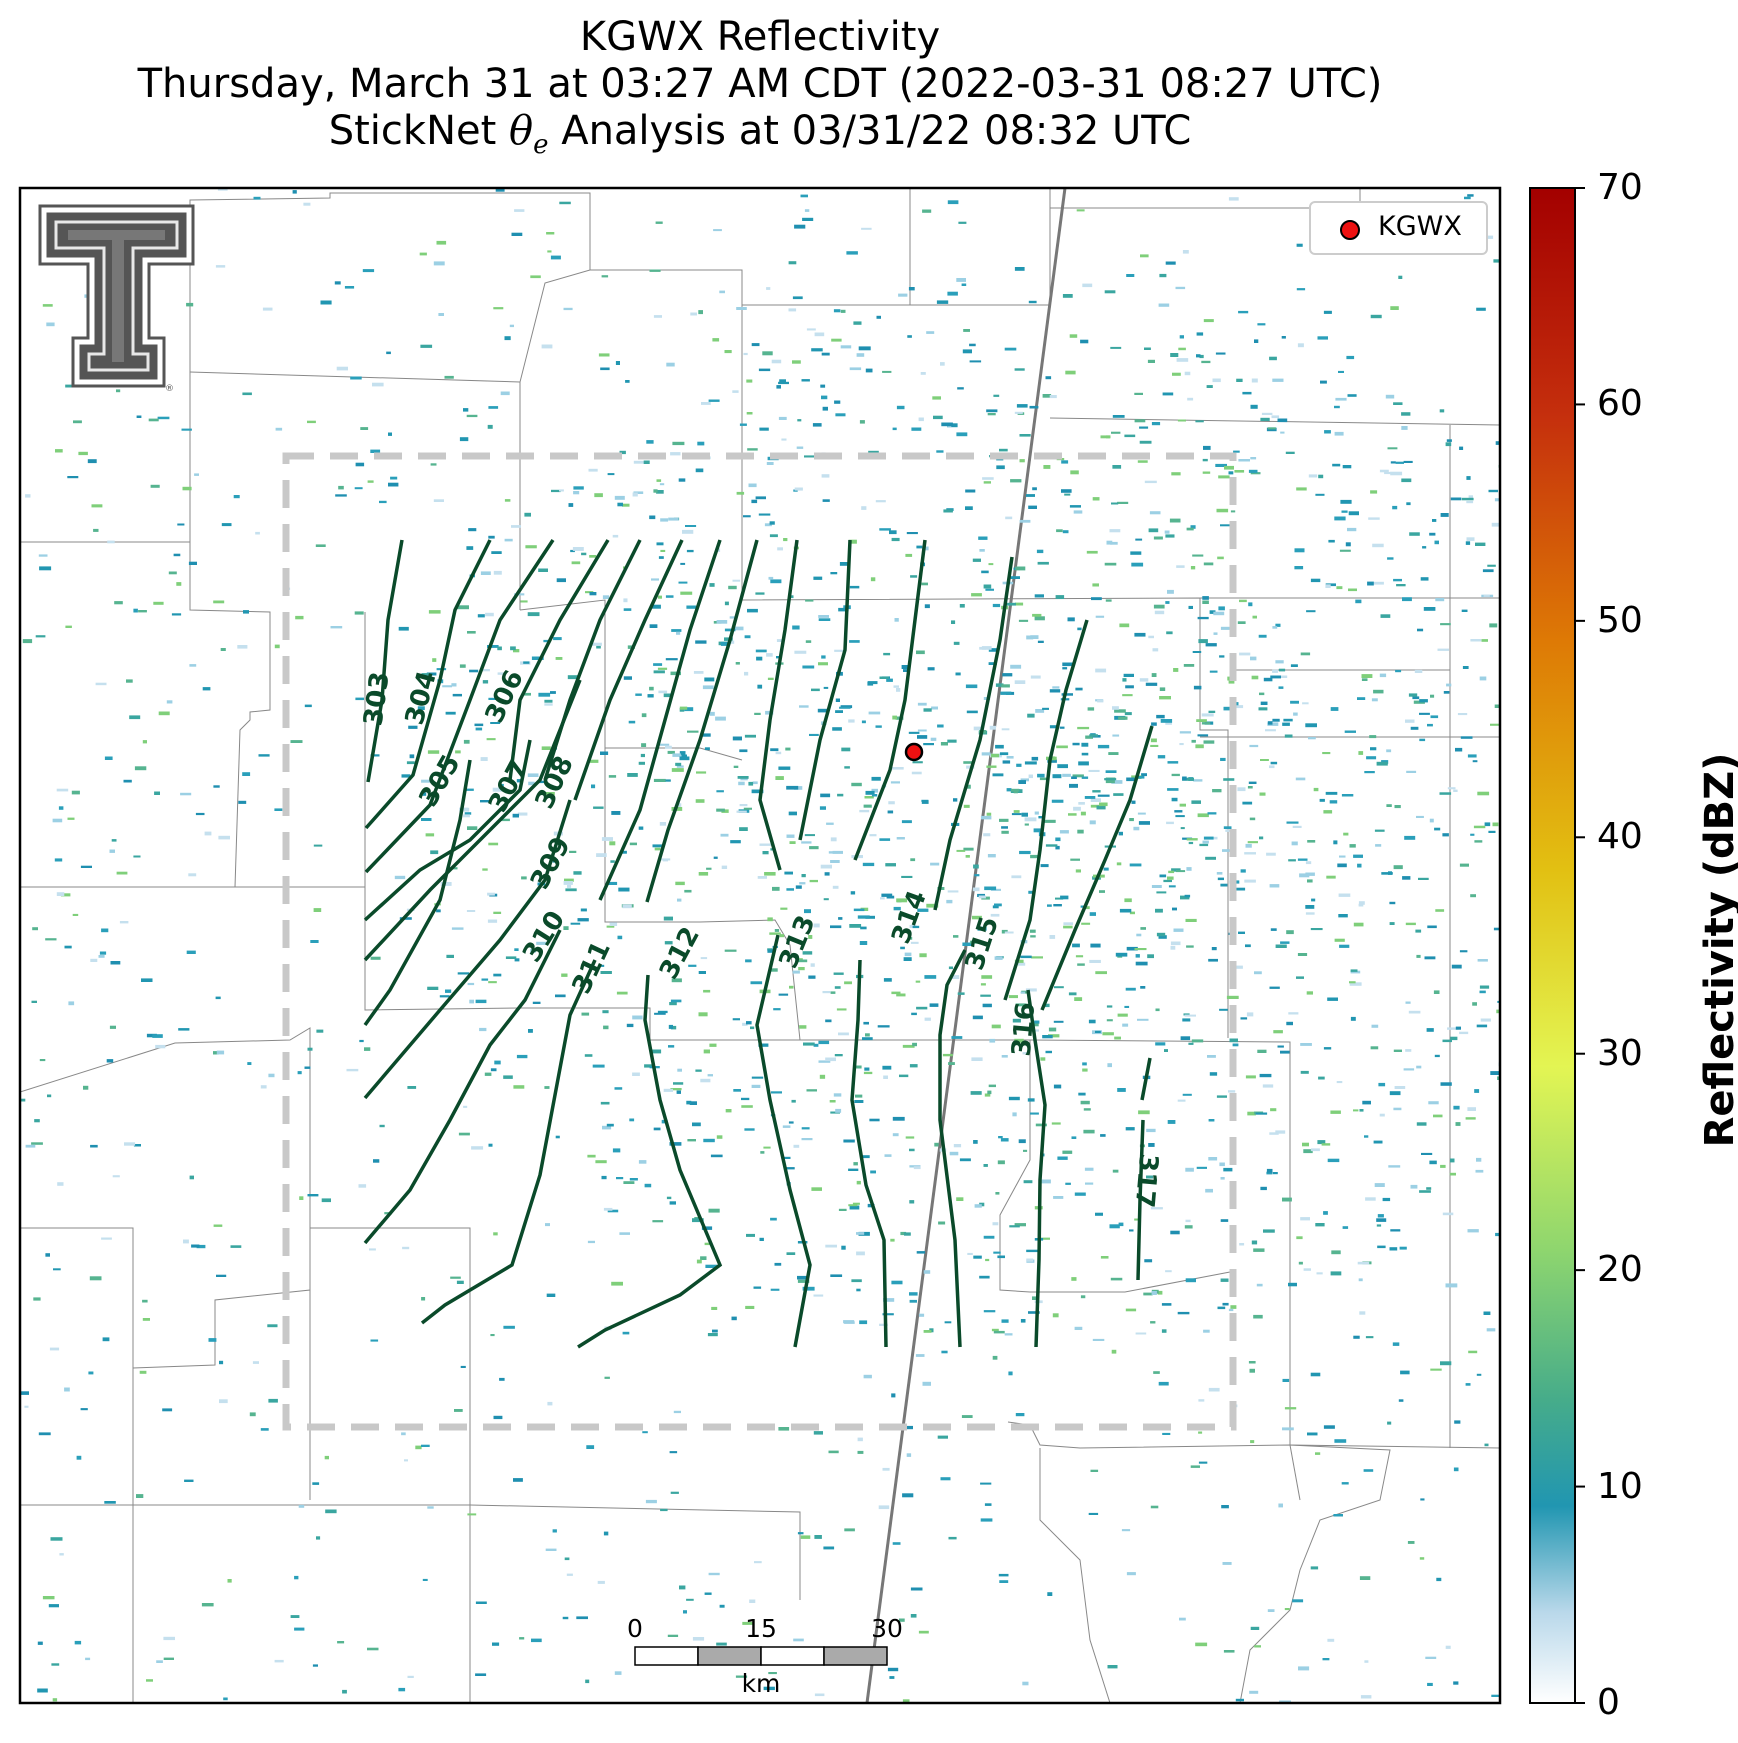  Describe the element at coordinates (869, 1153) in the screenshot. I see `contour-line` at that location.